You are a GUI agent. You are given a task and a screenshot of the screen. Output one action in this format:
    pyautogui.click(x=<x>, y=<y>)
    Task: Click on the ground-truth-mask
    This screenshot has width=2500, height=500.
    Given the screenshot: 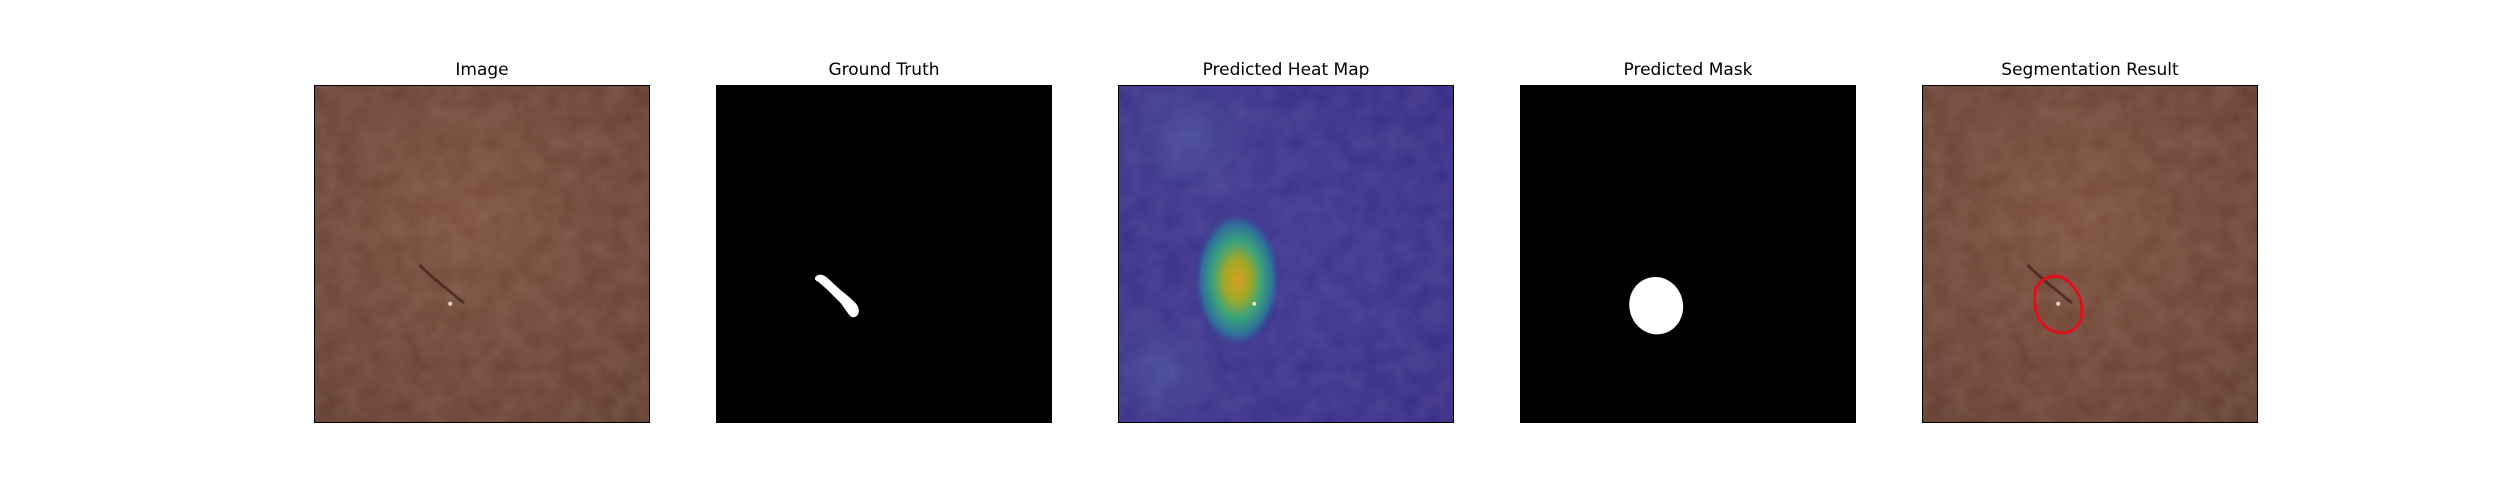 What is the action you would take?
    pyautogui.click(x=884, y=254)
    